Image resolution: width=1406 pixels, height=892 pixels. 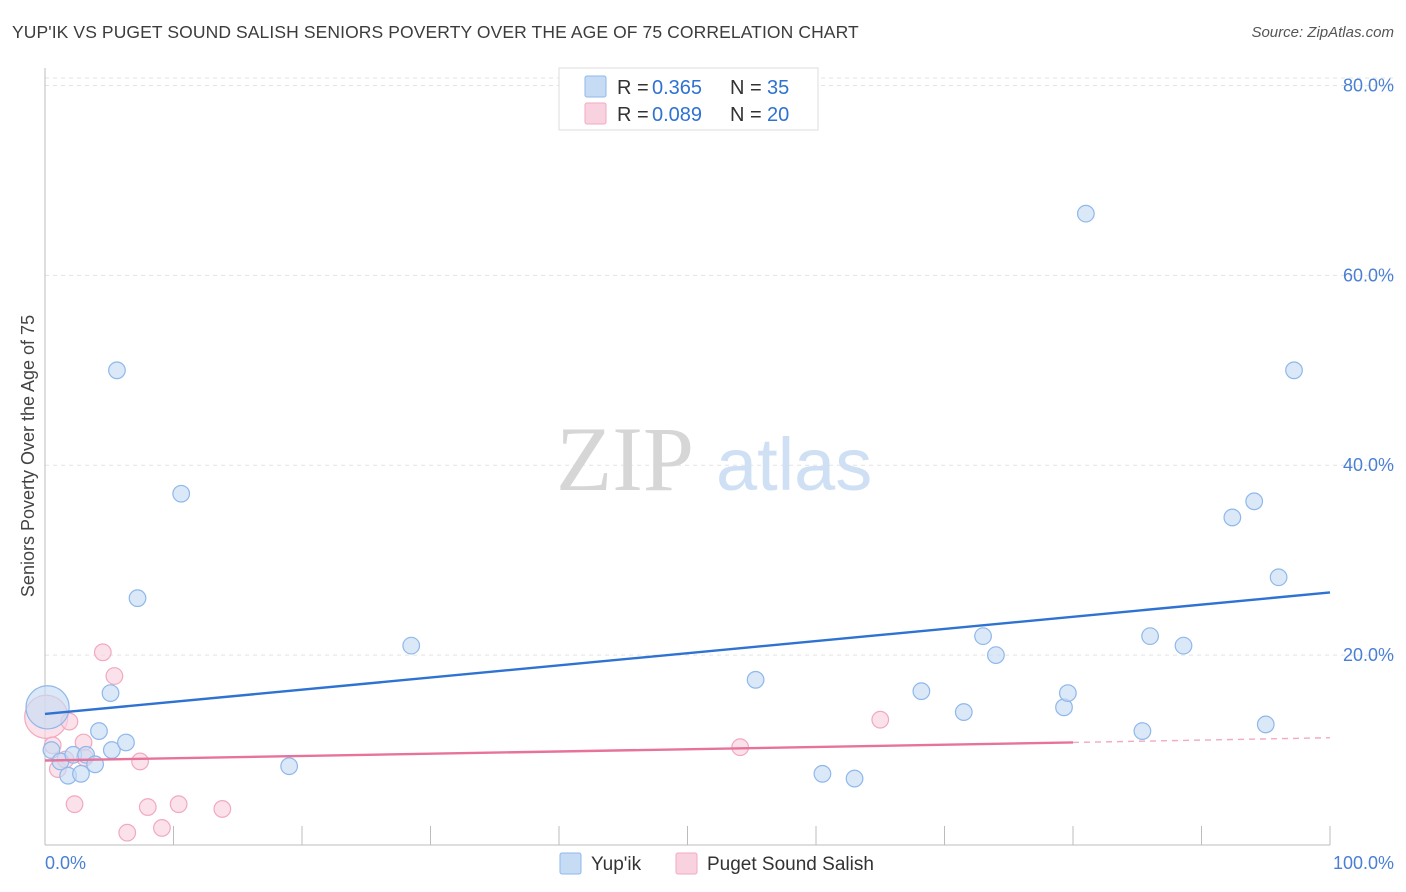 I want to click on y-tick-label-80: 80.0%, so click(x=1368, y=85).